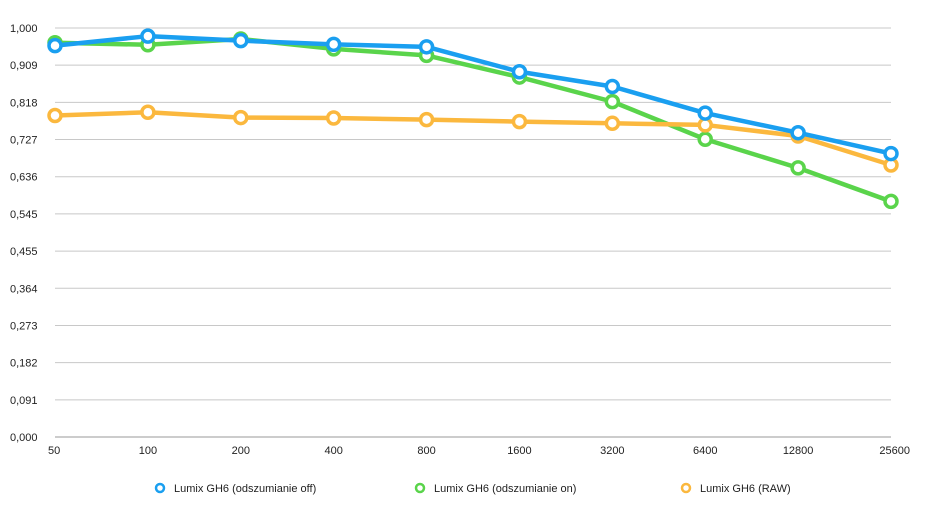 This screenshot has height=514, width=947. What do you see at coordinates (24, 401) in the screenshot?
I see `y-tick-label: 0,091` at bounding box center [24, 401].